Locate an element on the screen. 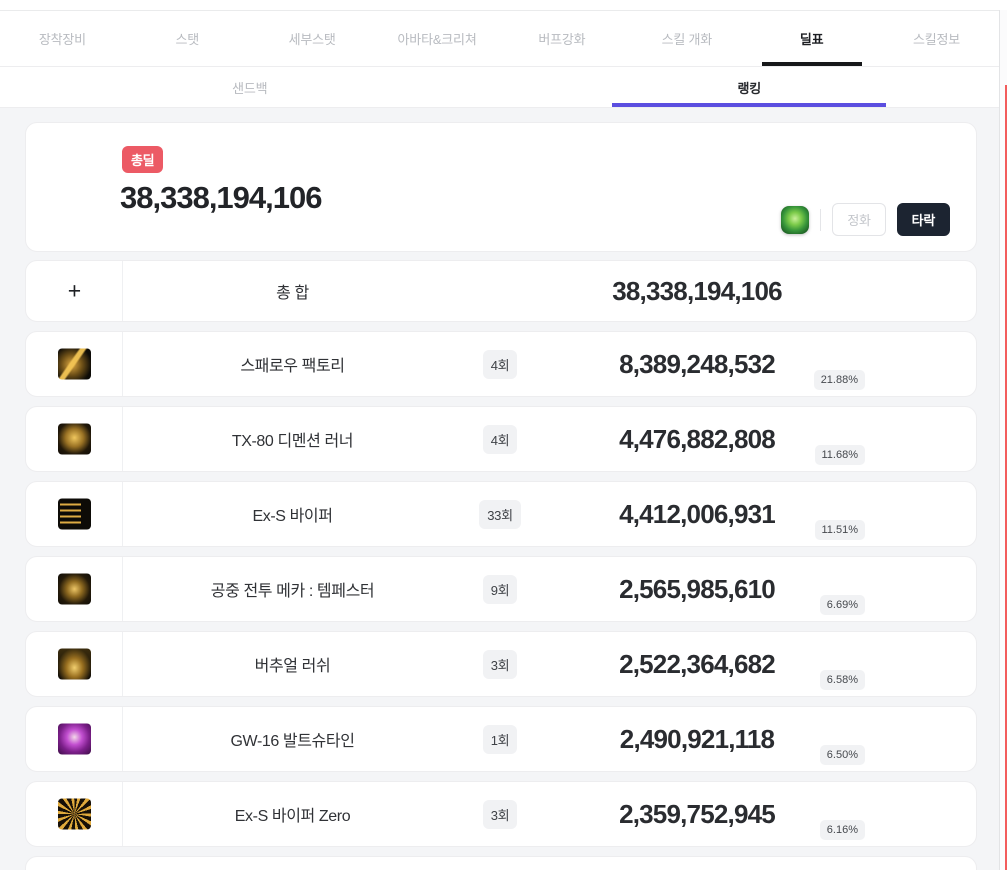  main-tab-bar: 장착장비 스탯 세부스탯 아바타&크리쳐 버프강화 스킬 개화 딜표 스킬정보 is located at coordinates (499, 38).